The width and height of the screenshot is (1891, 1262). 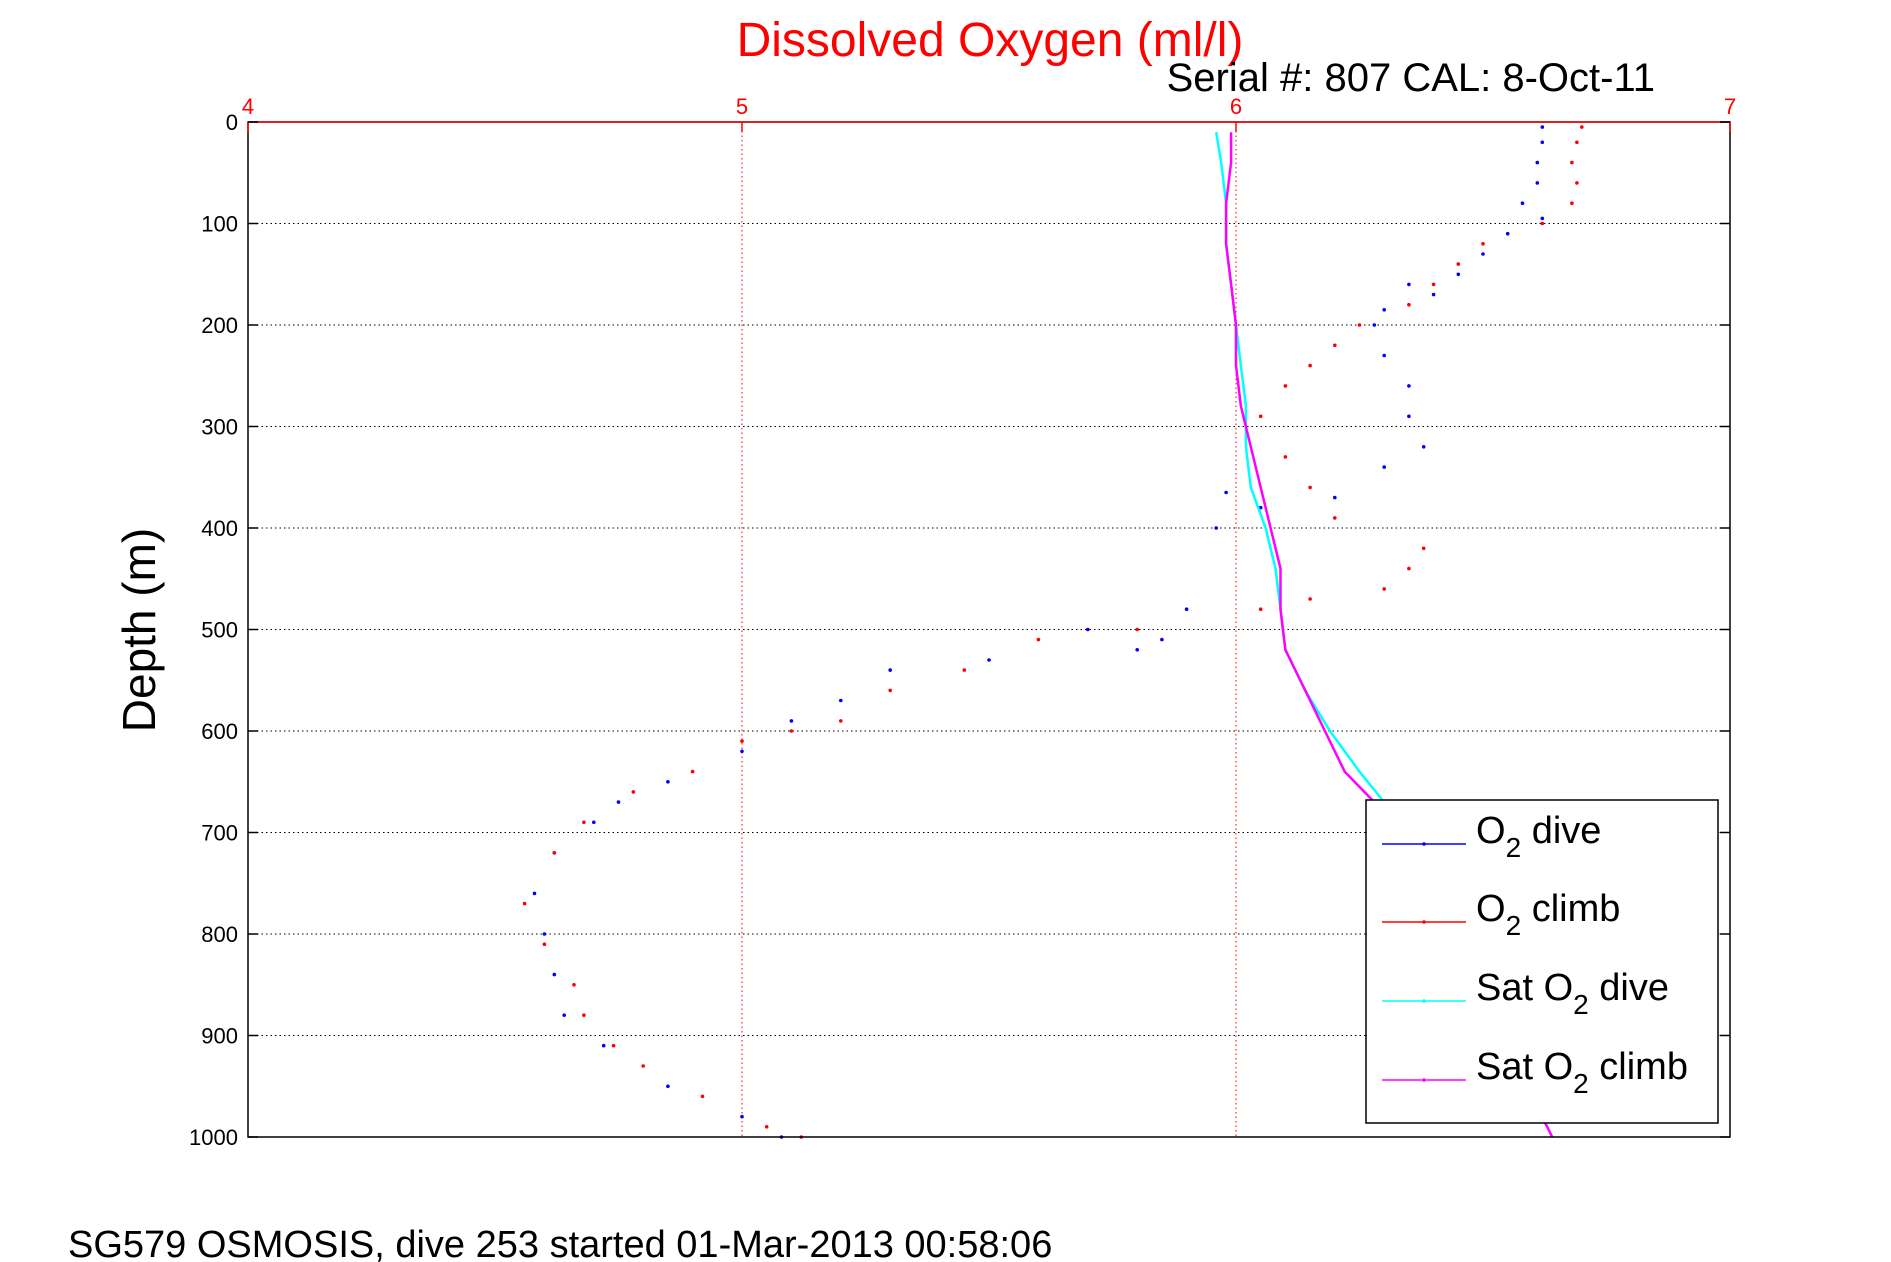 What do you see at coordinates (1548, 914) in the screenshot?
I see `legend-label: O2 climb` at bounding box center [1548, 914].